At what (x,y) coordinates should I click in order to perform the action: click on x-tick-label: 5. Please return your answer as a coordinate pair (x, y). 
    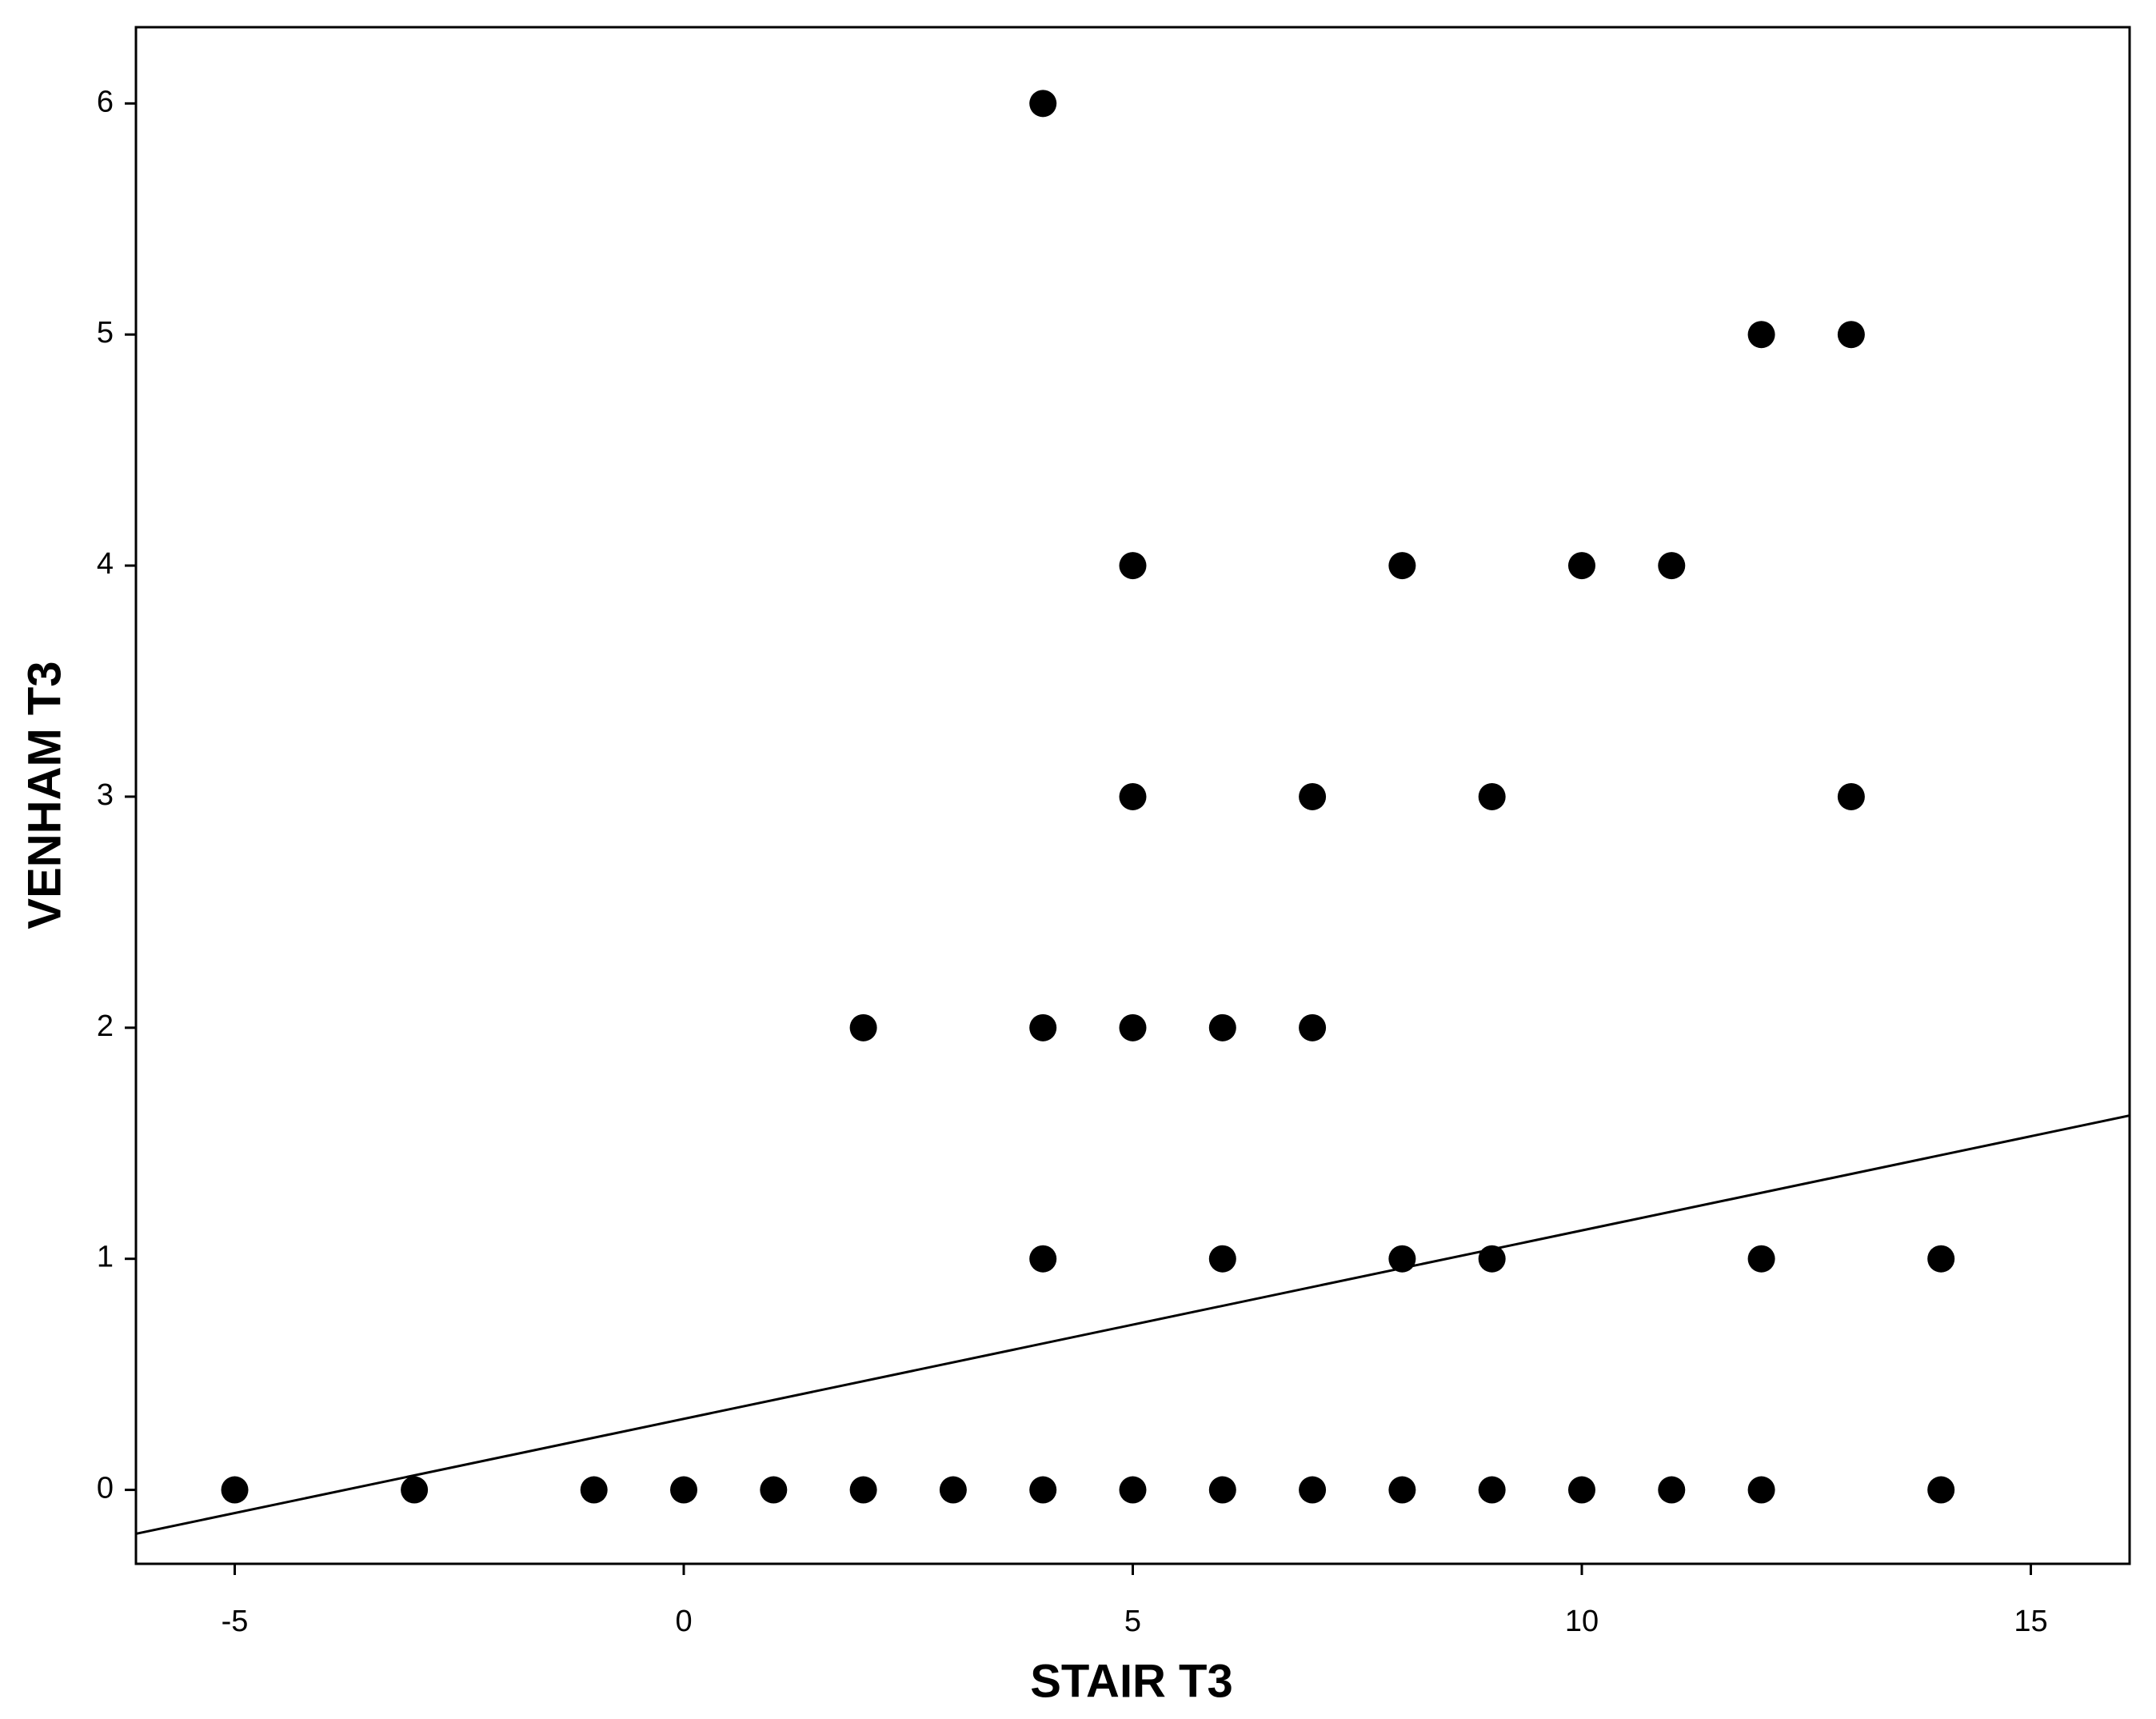
    Looking at the image, I should click on (1132, 1621).